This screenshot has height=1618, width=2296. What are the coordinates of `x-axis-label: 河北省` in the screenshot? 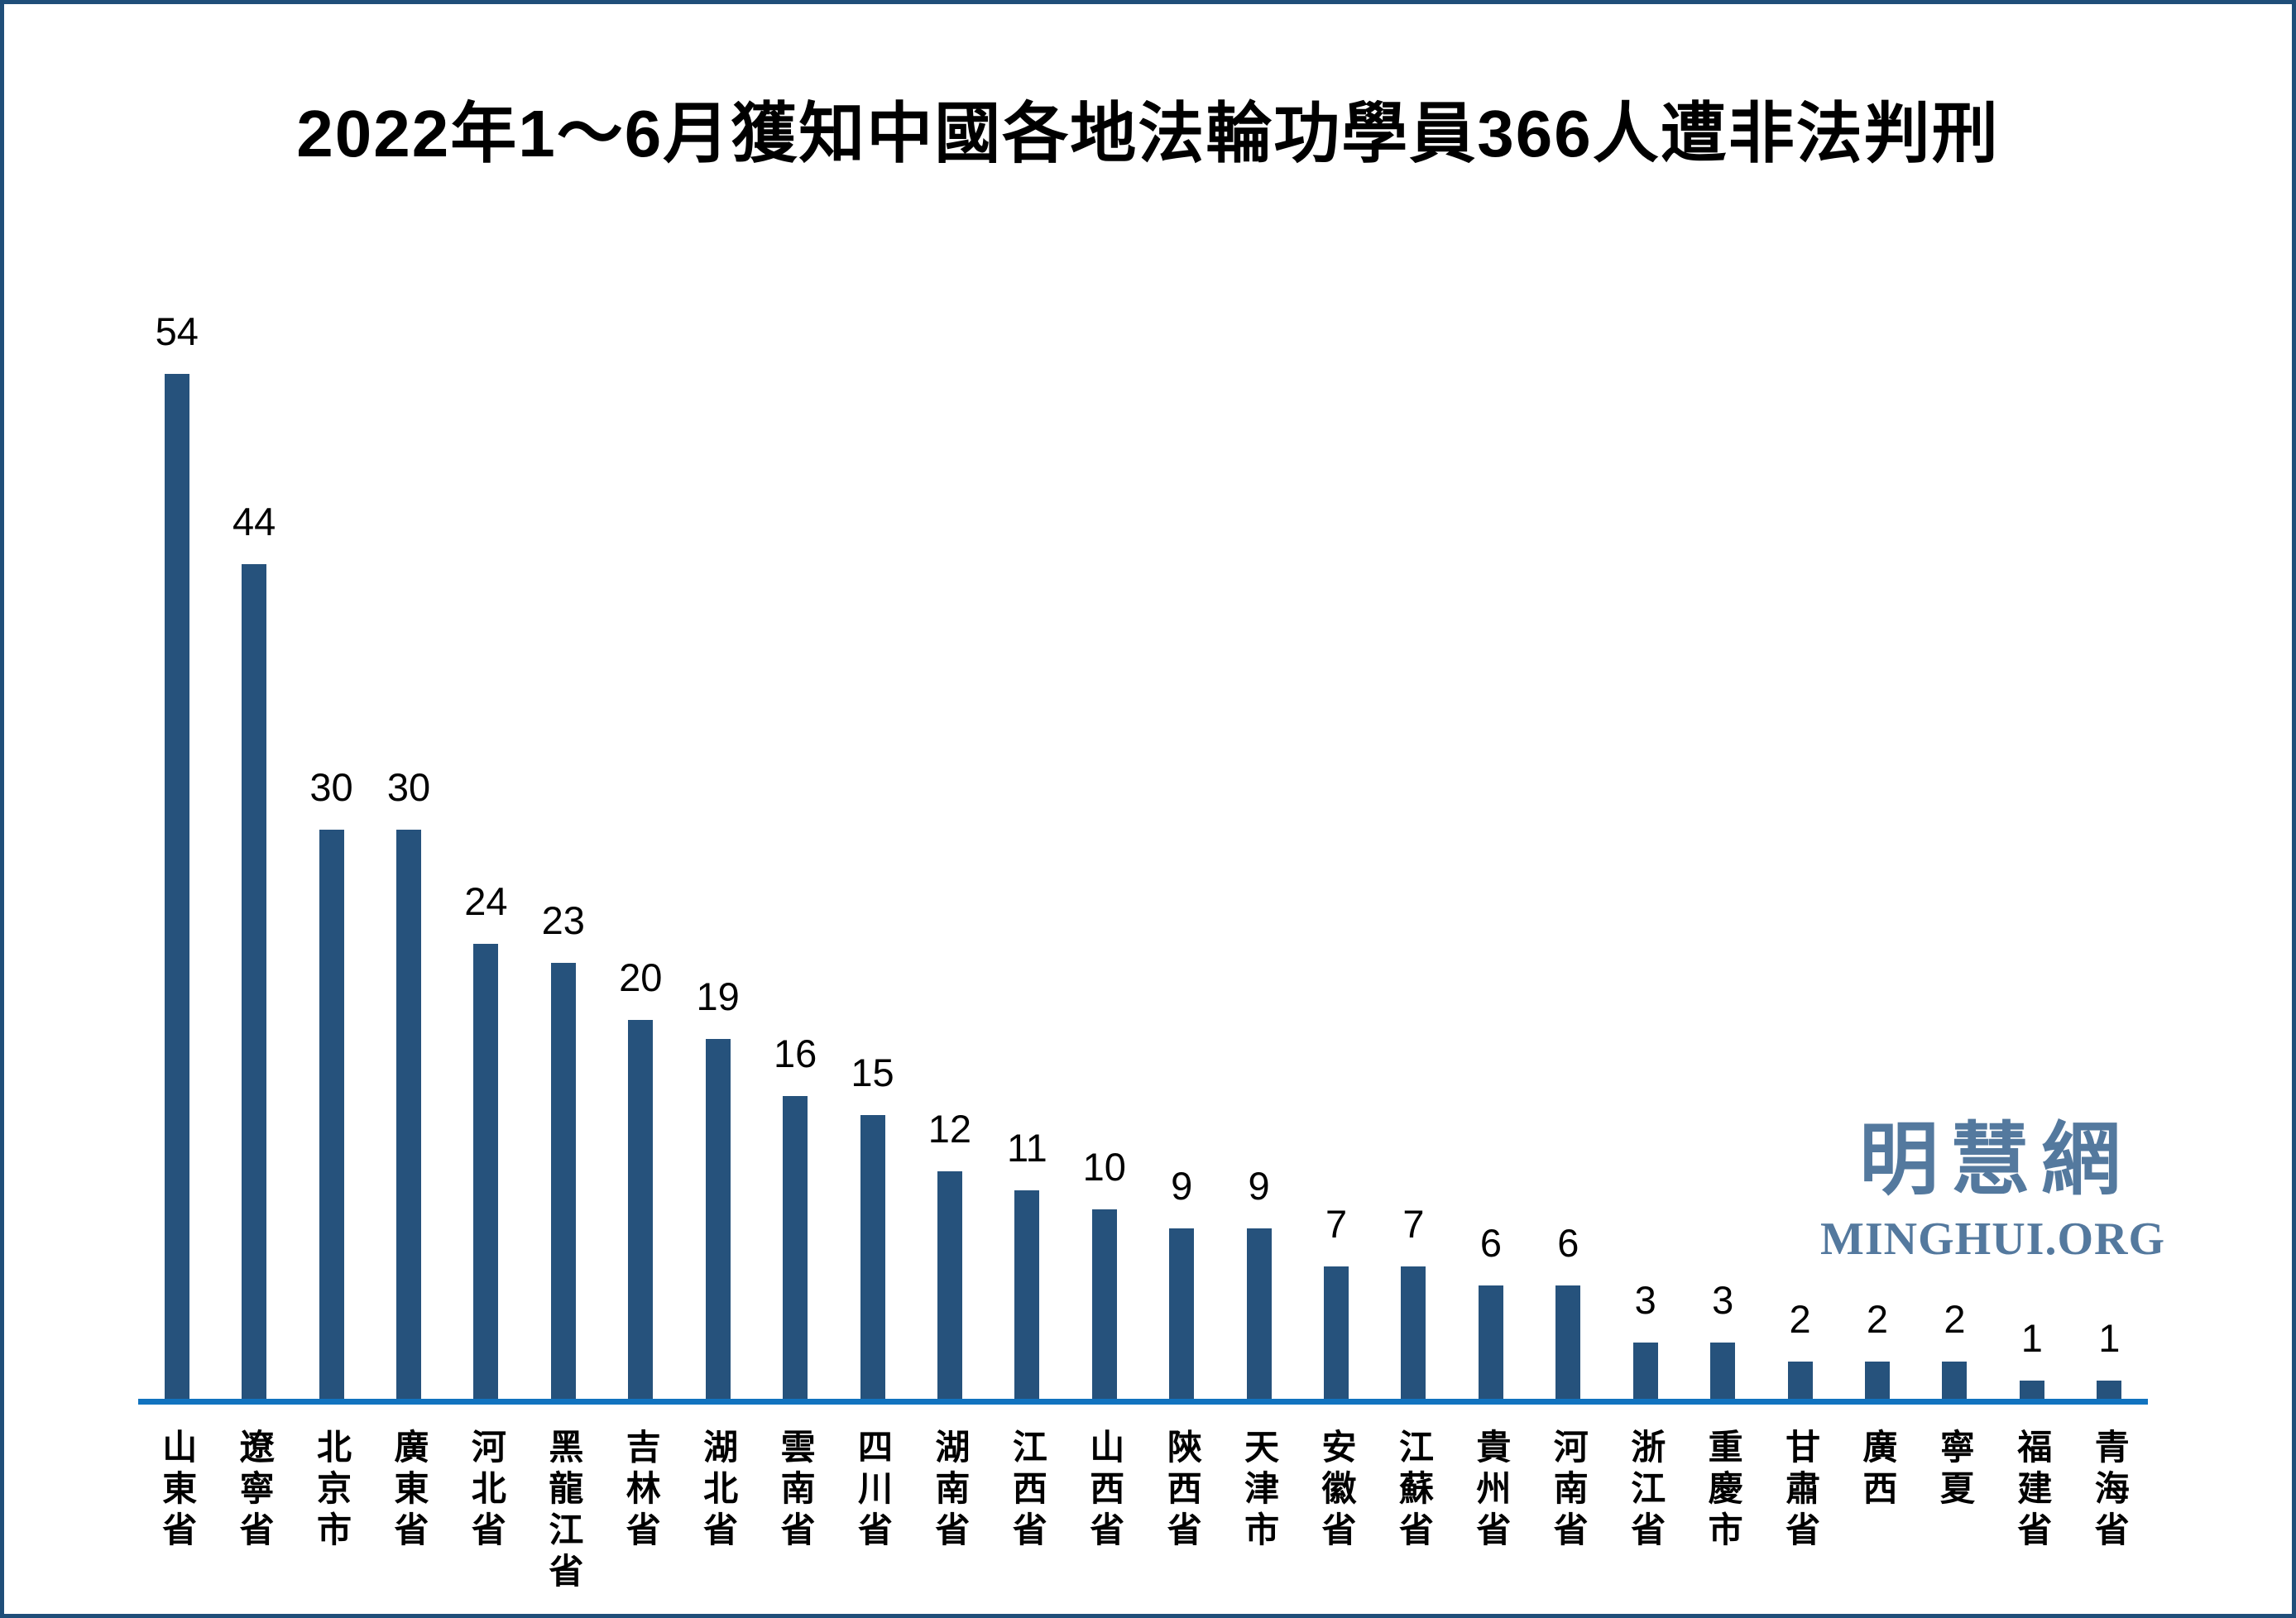 It's located at (486, 1491).